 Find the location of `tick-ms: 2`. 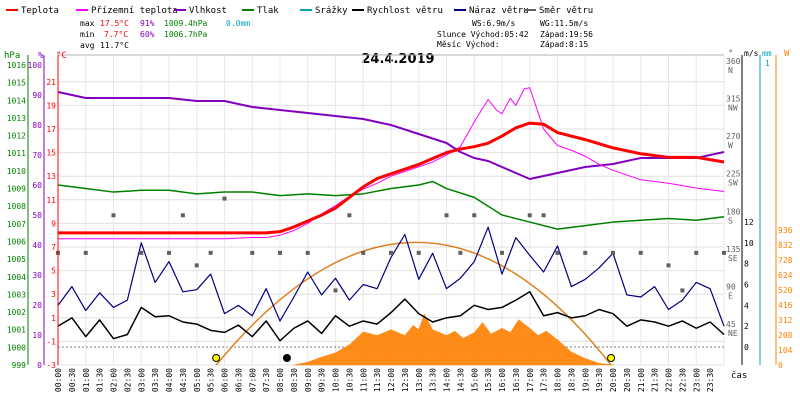

tick-ms: 2 is located at coordinates (746, 326).